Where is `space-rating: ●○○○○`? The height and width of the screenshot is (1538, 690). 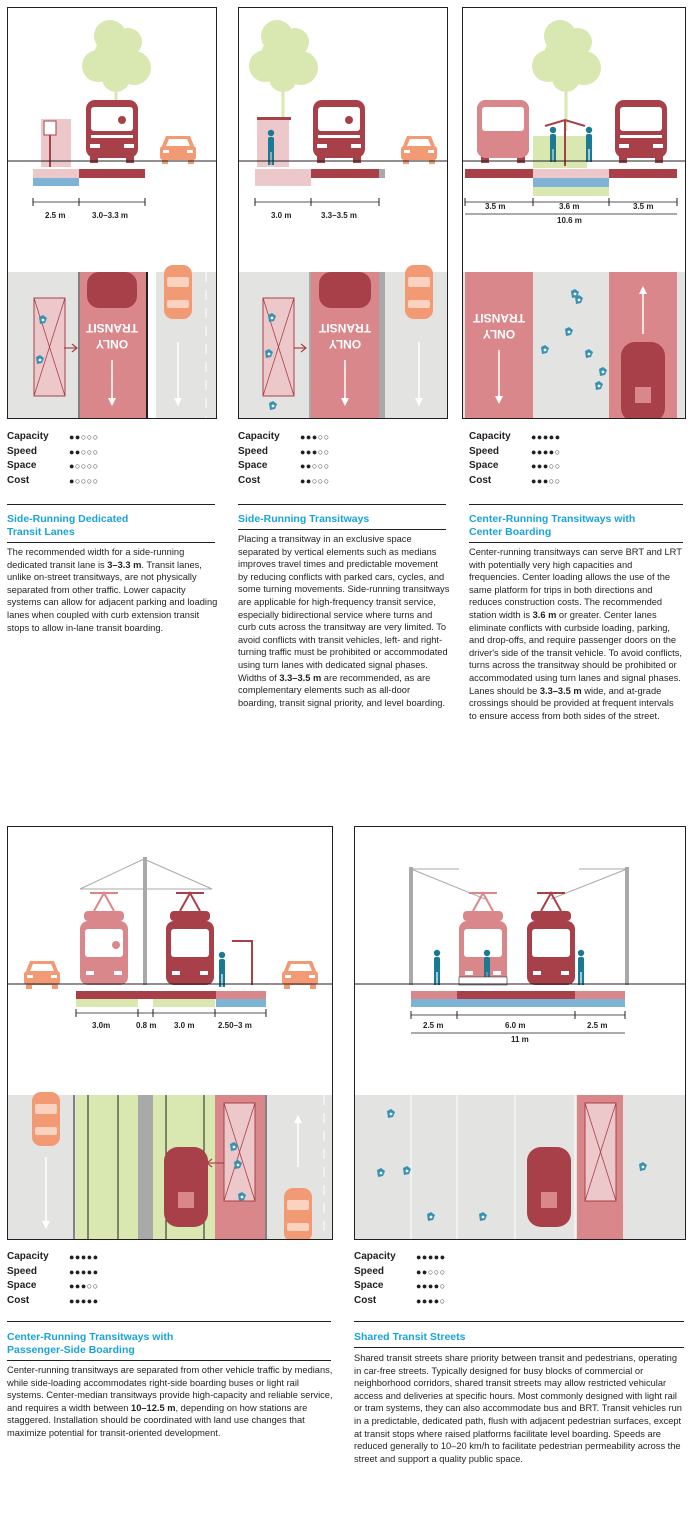 space-rating: ●○○○○ is located at coordinates (84, 466).